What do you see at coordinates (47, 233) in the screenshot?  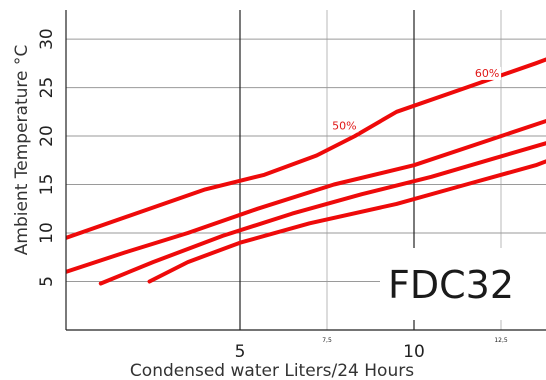 I see `y-tick-label: 10` at bounding box center [47, 233].